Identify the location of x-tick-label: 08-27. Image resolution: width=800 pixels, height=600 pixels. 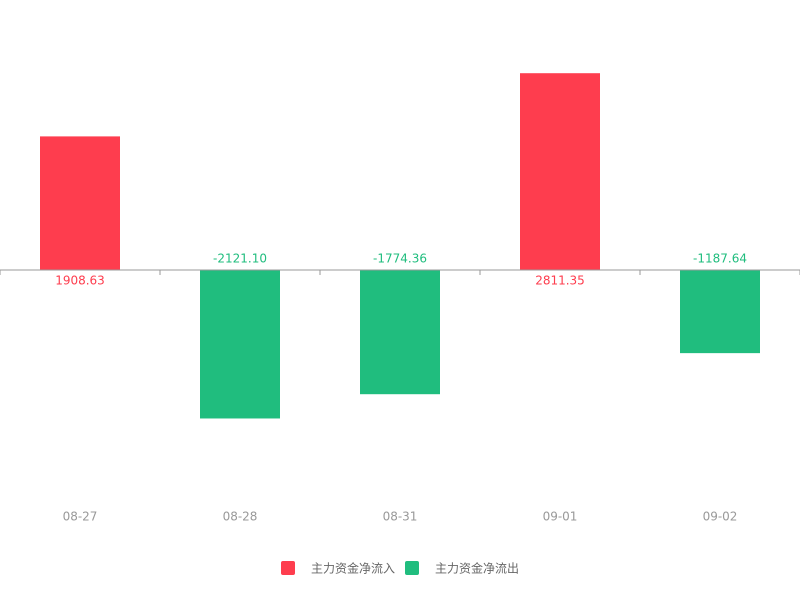
(80, 517).